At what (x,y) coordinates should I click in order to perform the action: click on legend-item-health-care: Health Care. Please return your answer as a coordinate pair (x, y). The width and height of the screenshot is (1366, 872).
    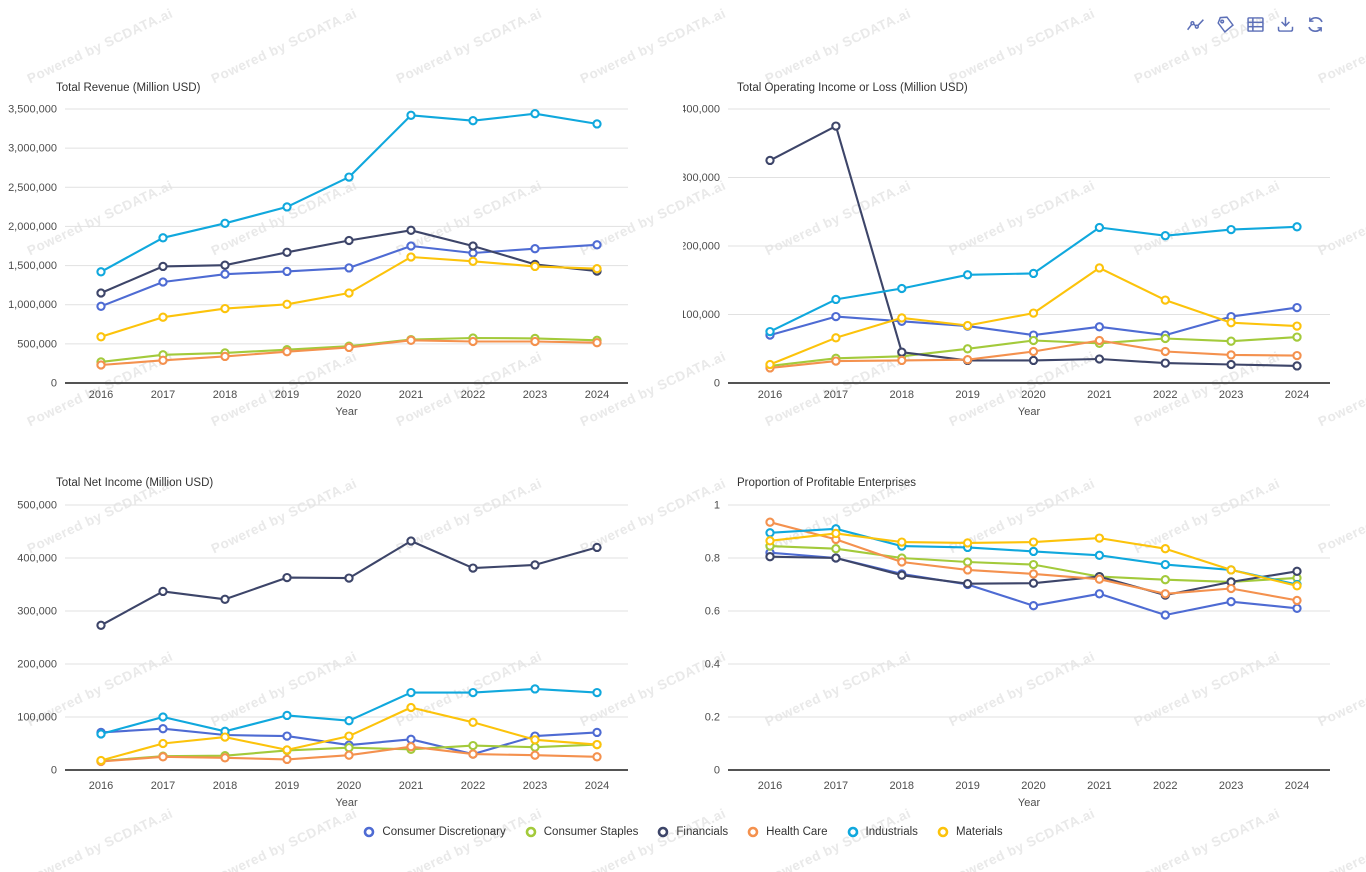
    Looking at the image, I should click on (787, 832).